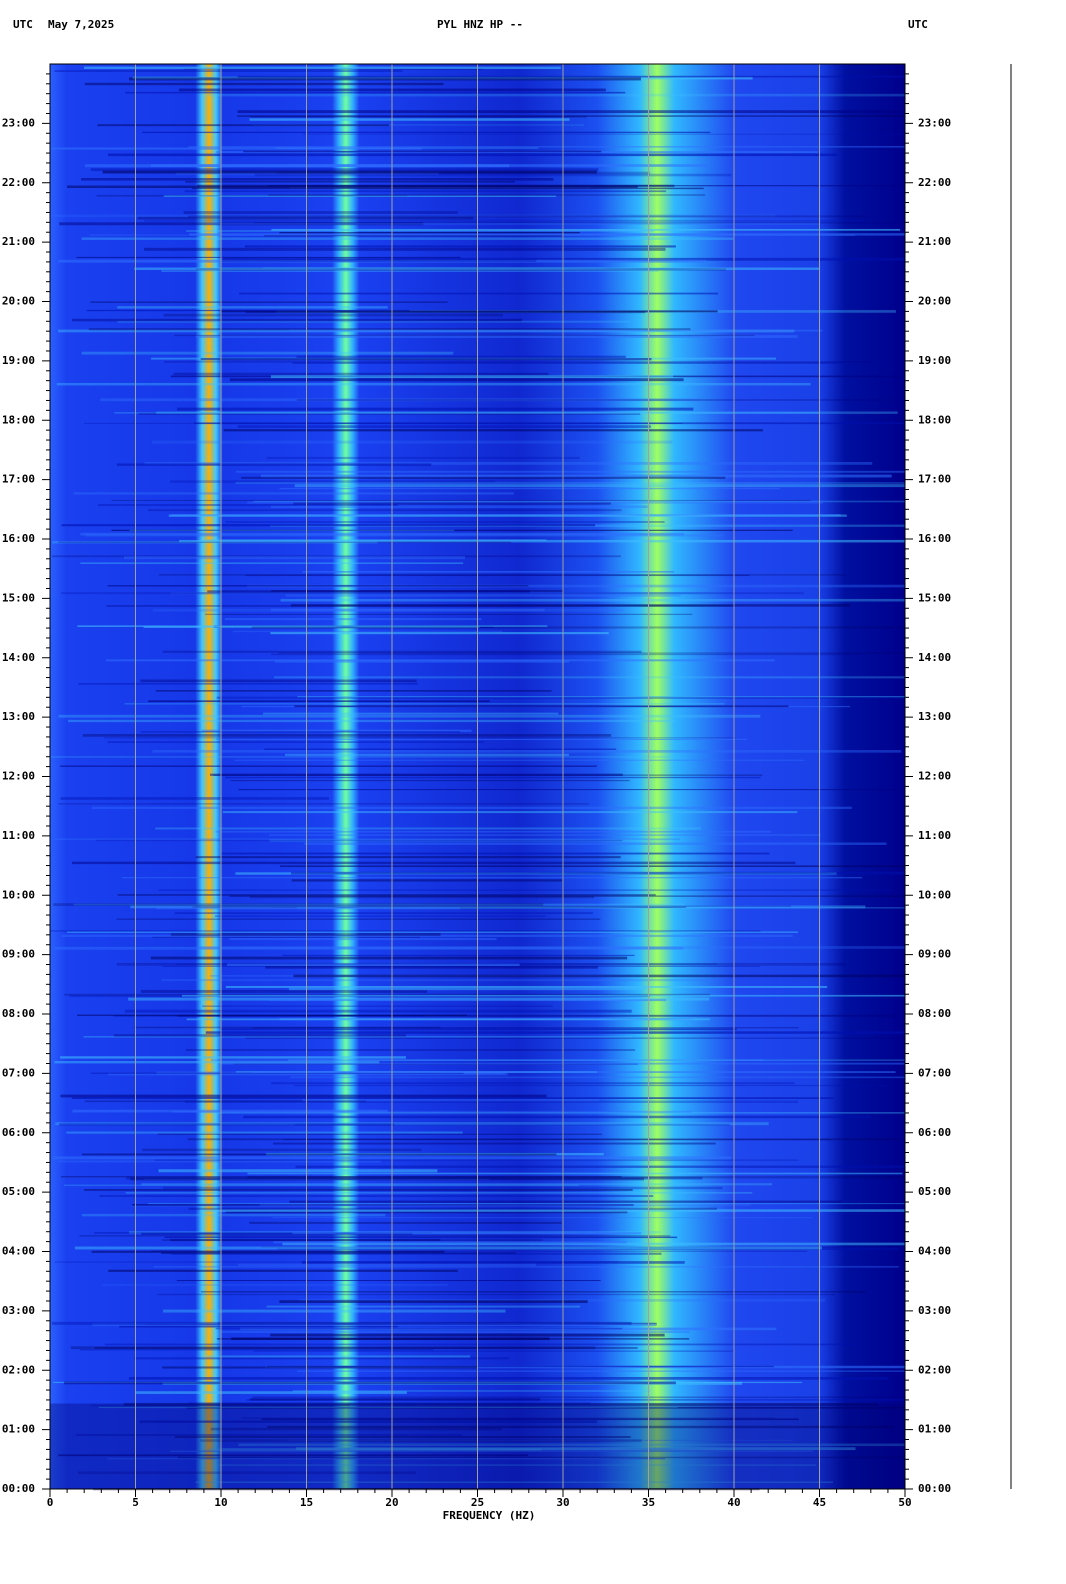 The height and width of the screenshot is (1584, 1066). What do you see at coordinates (477, 1502) in the screenshot?
I see `x-tick-label: 25` at bounding box center [477, 1502].